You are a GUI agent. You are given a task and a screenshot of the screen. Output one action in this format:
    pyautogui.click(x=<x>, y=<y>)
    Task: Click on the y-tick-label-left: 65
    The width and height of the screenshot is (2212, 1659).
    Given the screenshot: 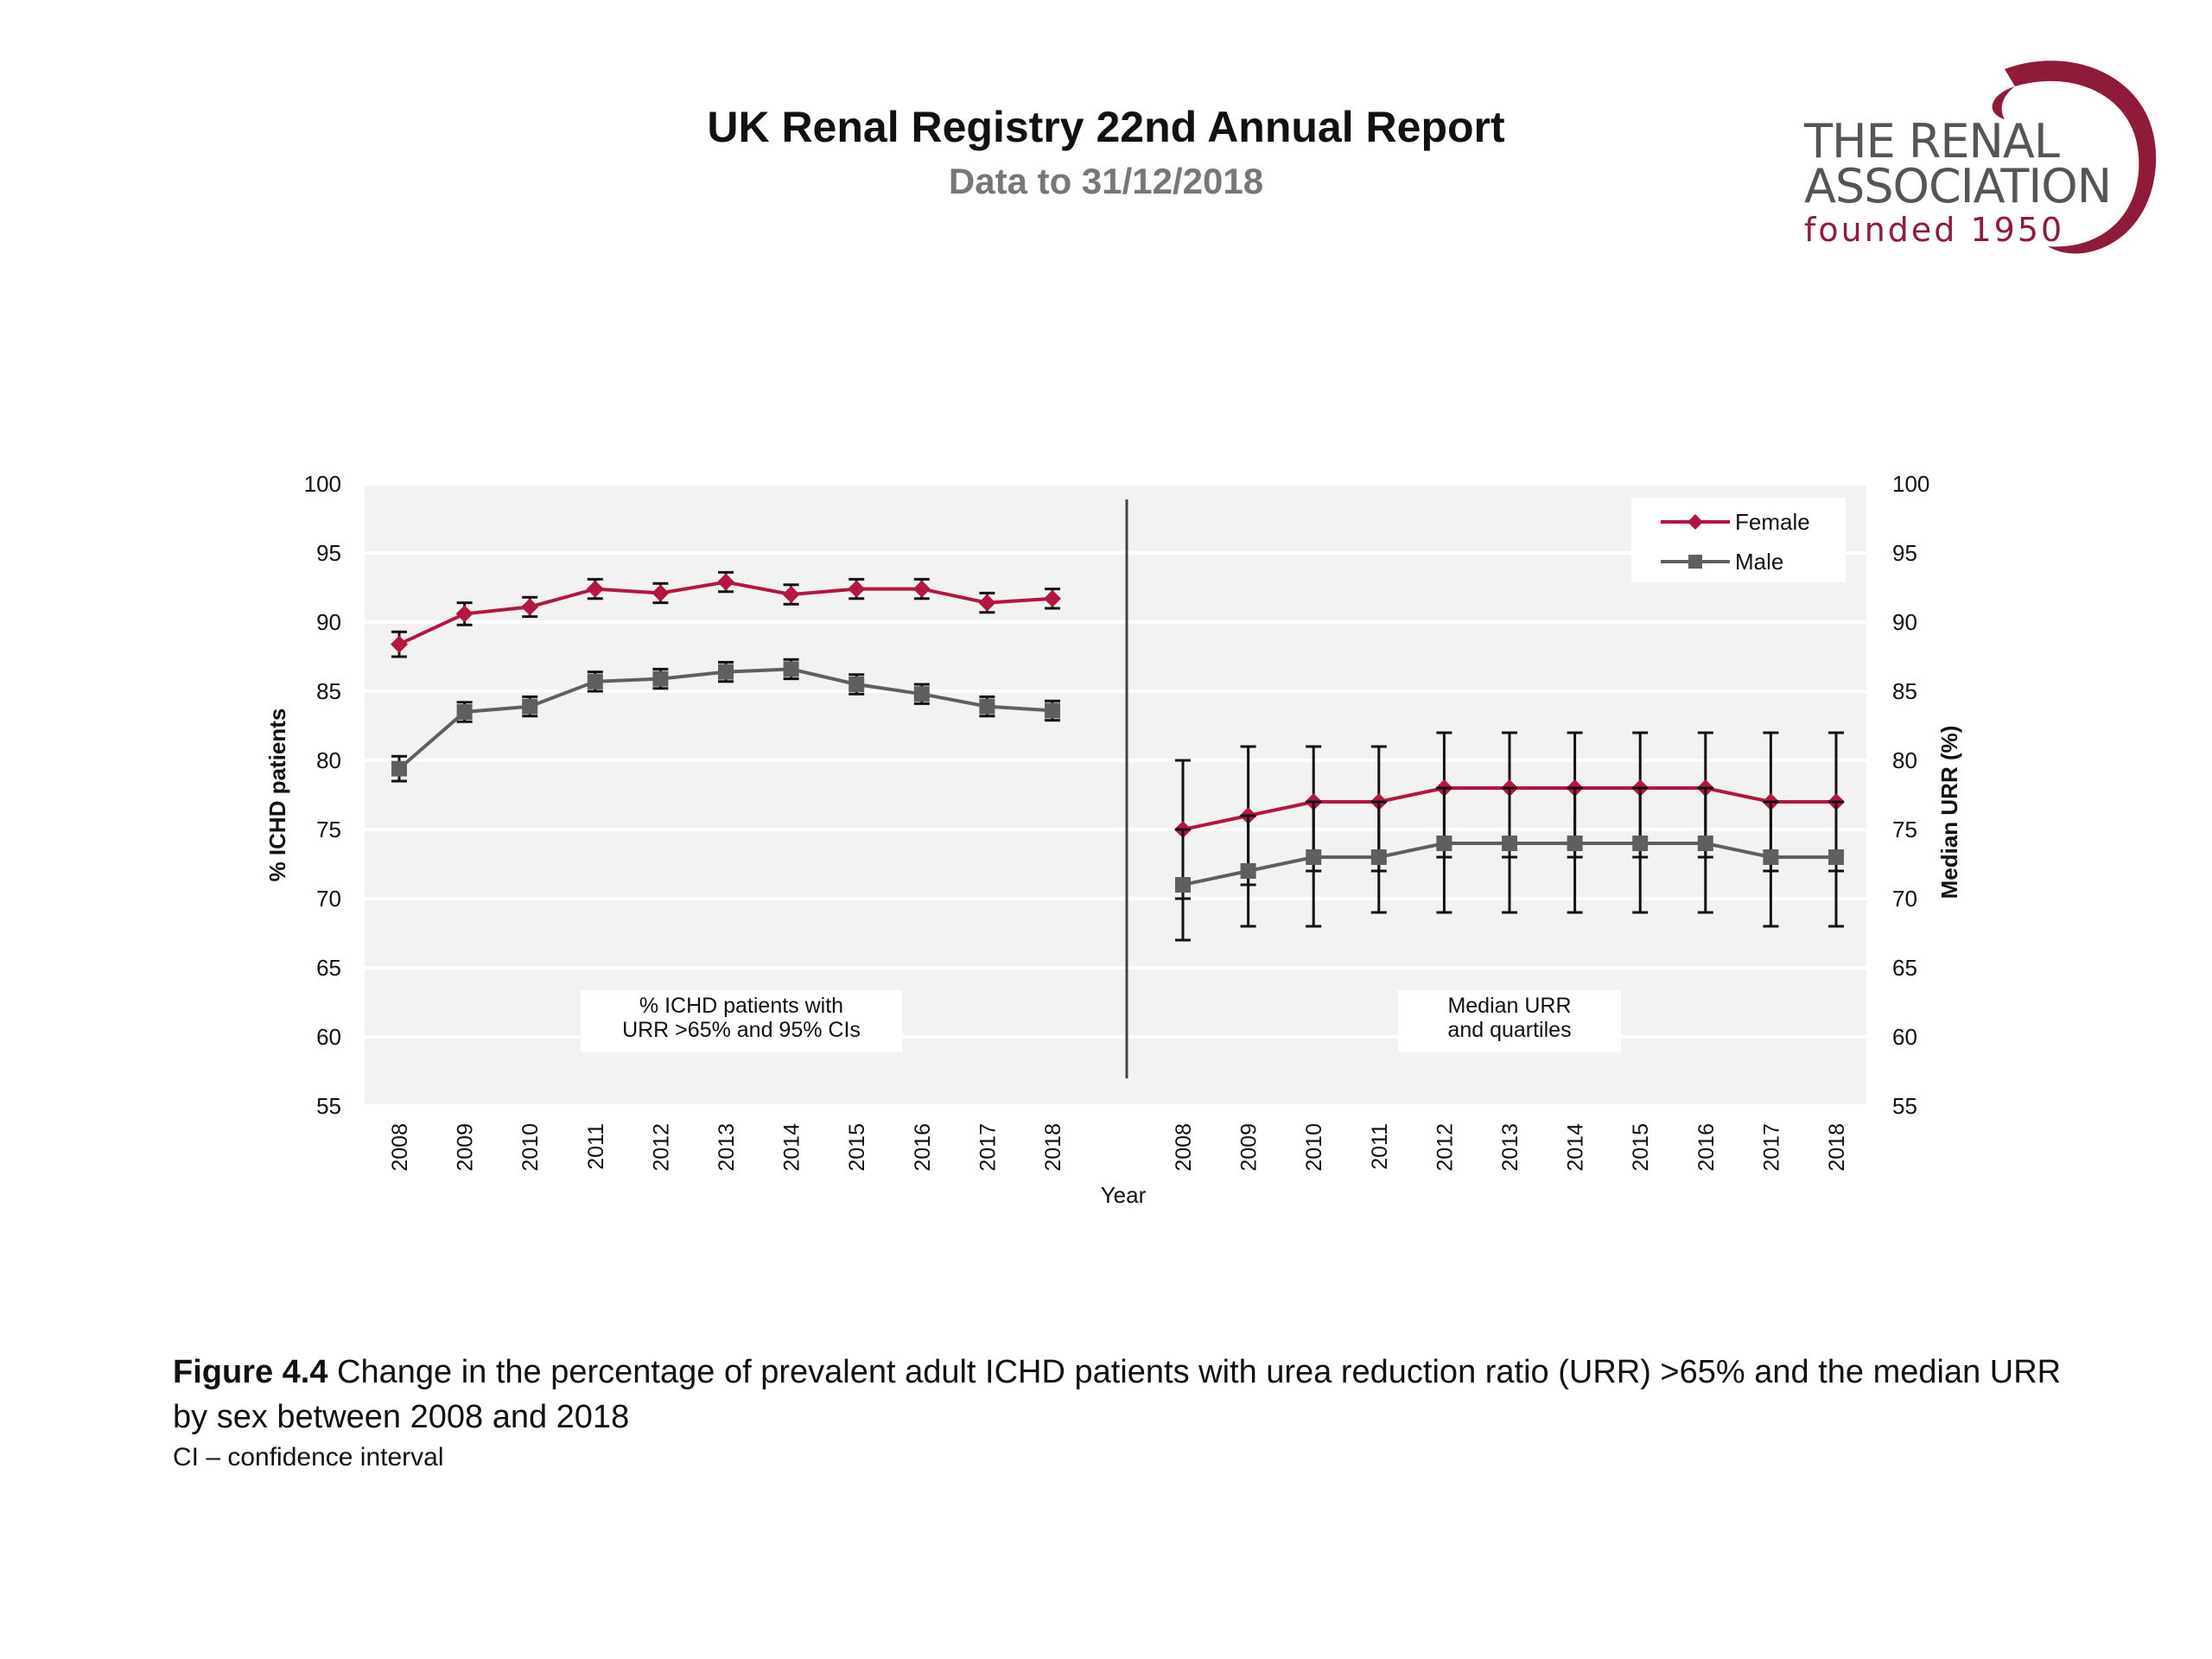 What is the action you would take?
    pyautogui.click(x=328, y=968)
    